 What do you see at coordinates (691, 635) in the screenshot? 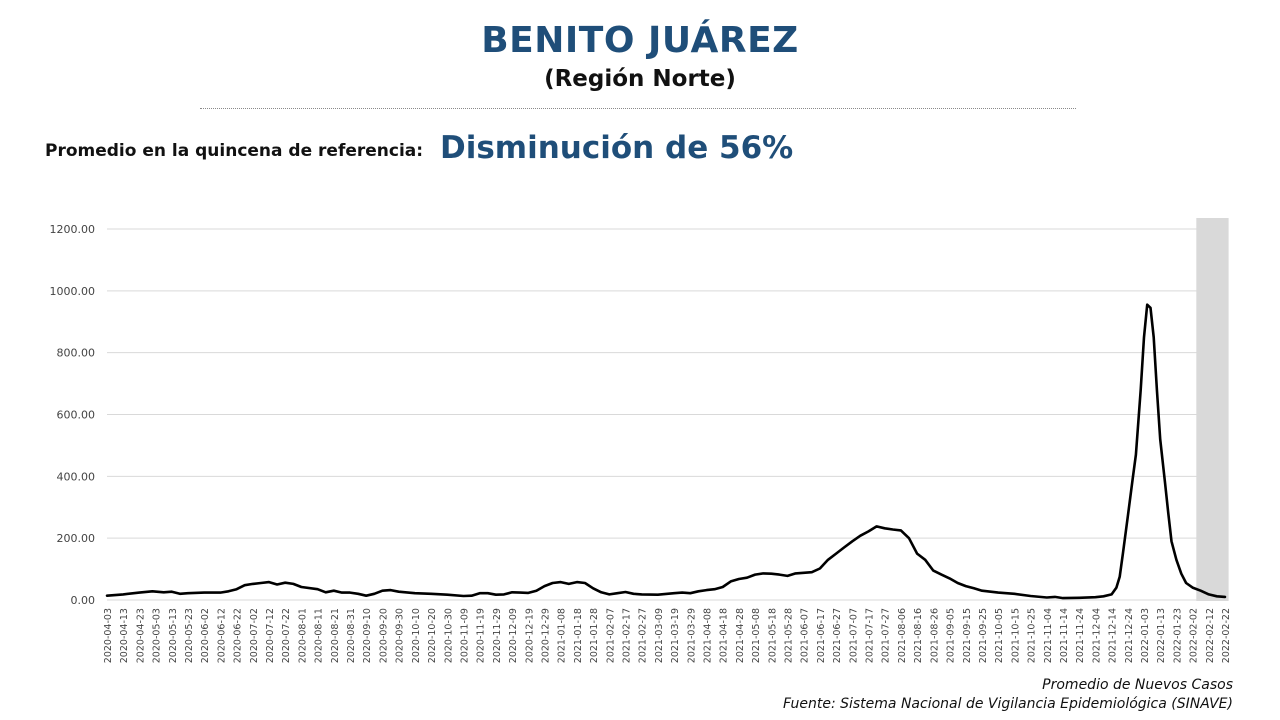
I see `x-tick-label: 2021-03-29` at bounding box center [691, 635].